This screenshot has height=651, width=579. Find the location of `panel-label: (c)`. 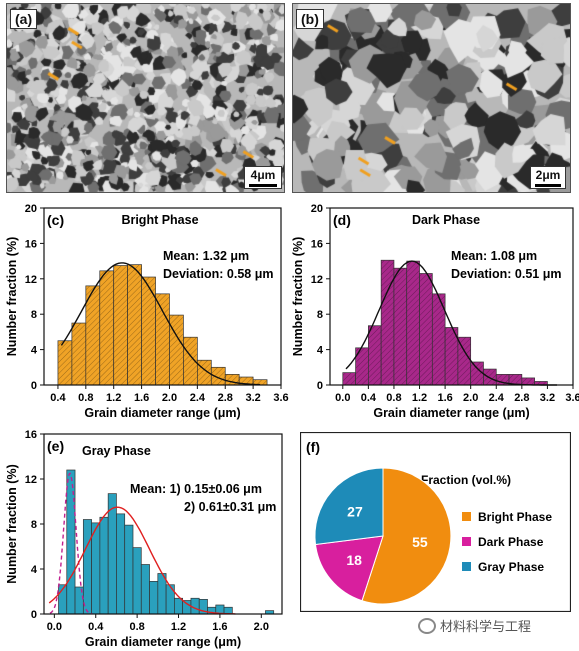

panel-label: (c) is located at coordinates (55, 220).